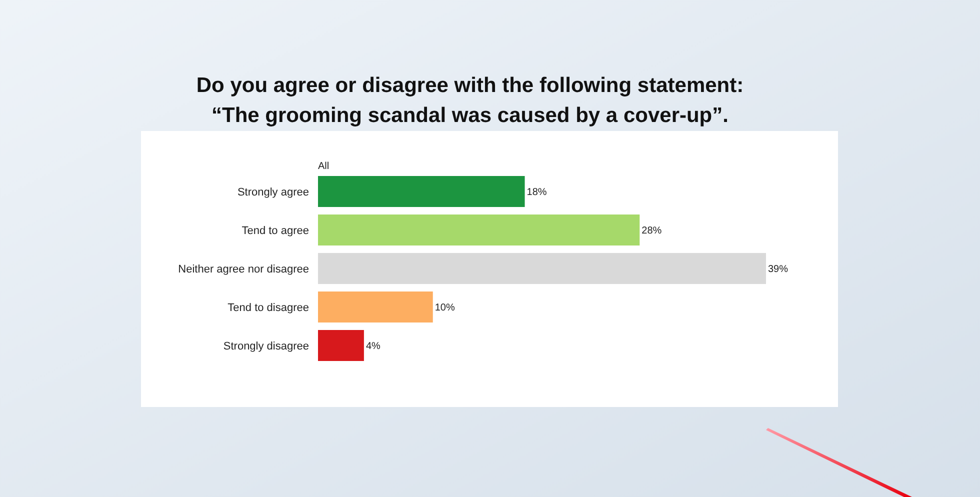 The width and height of the screenshot is (980, 497). Describe the element at coordinates (275, 230) in the screenshot. I see `y-tick-label: Tend to agree` at that location.